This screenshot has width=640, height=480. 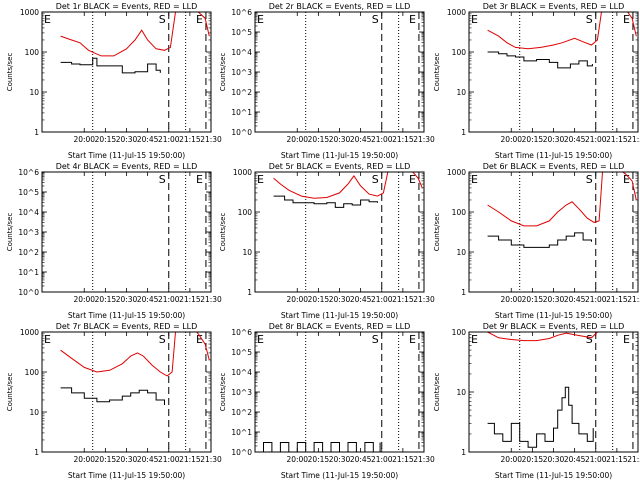 What do you see at coordinates (127, 6) in the screenshot?
I see `panel-title: Det 1r BLACK = Events, RED = LLD` at bounding box center [127, 6].